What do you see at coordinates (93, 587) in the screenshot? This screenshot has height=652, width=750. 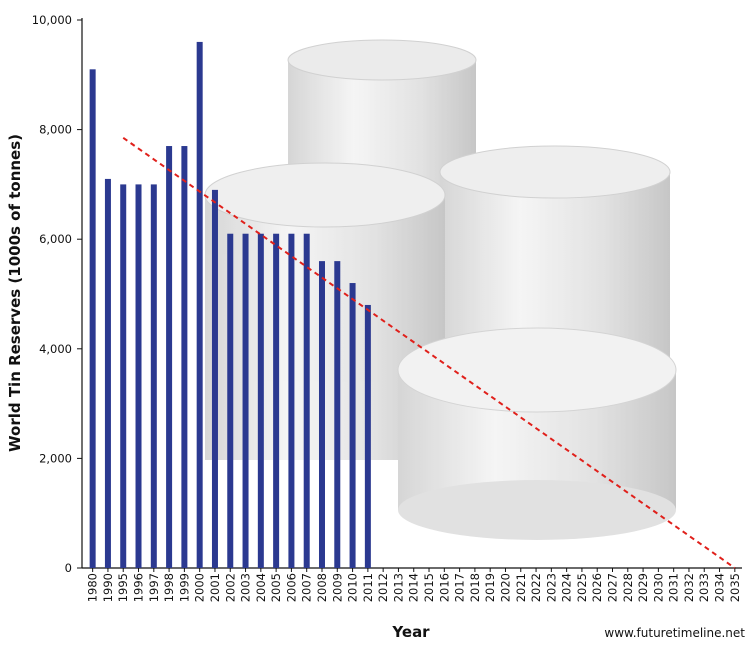 I see `x-tick-label: 1980` at bounding box center [93, 587].